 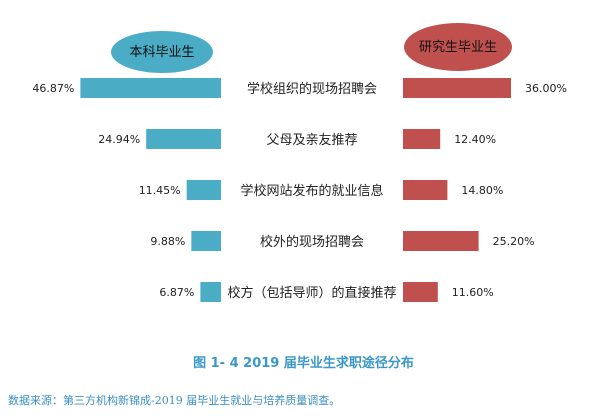 I want to click on legend-undergraduate-label: 本科毕业生, so click(x=161, y=52).